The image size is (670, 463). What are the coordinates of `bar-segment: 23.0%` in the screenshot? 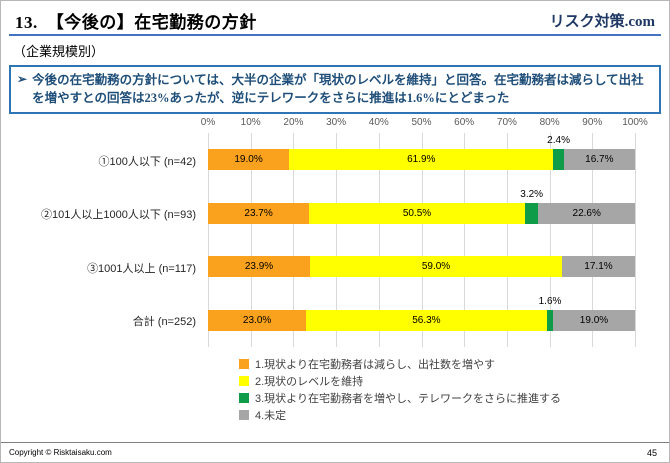 It's located at (257, 320).